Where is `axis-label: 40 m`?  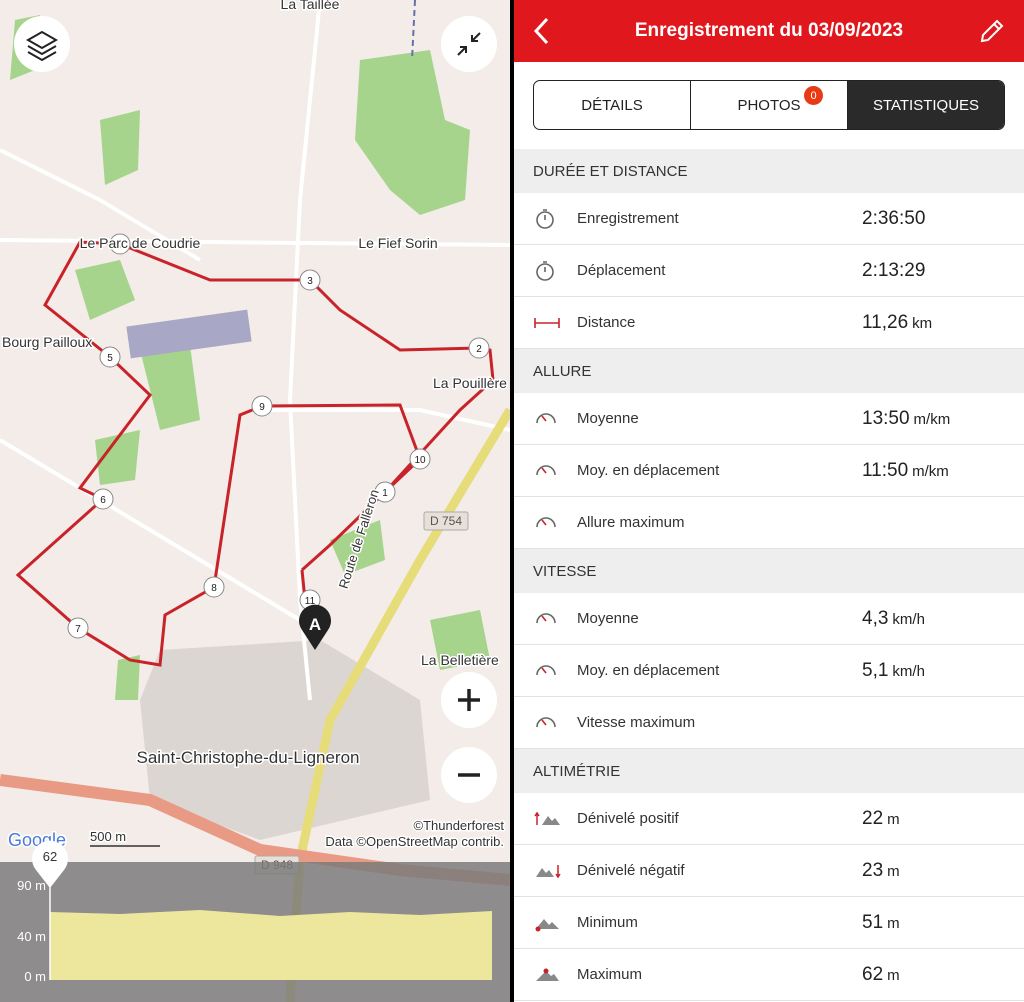
axis-label: 40 m is located at coordinates (31, 936).